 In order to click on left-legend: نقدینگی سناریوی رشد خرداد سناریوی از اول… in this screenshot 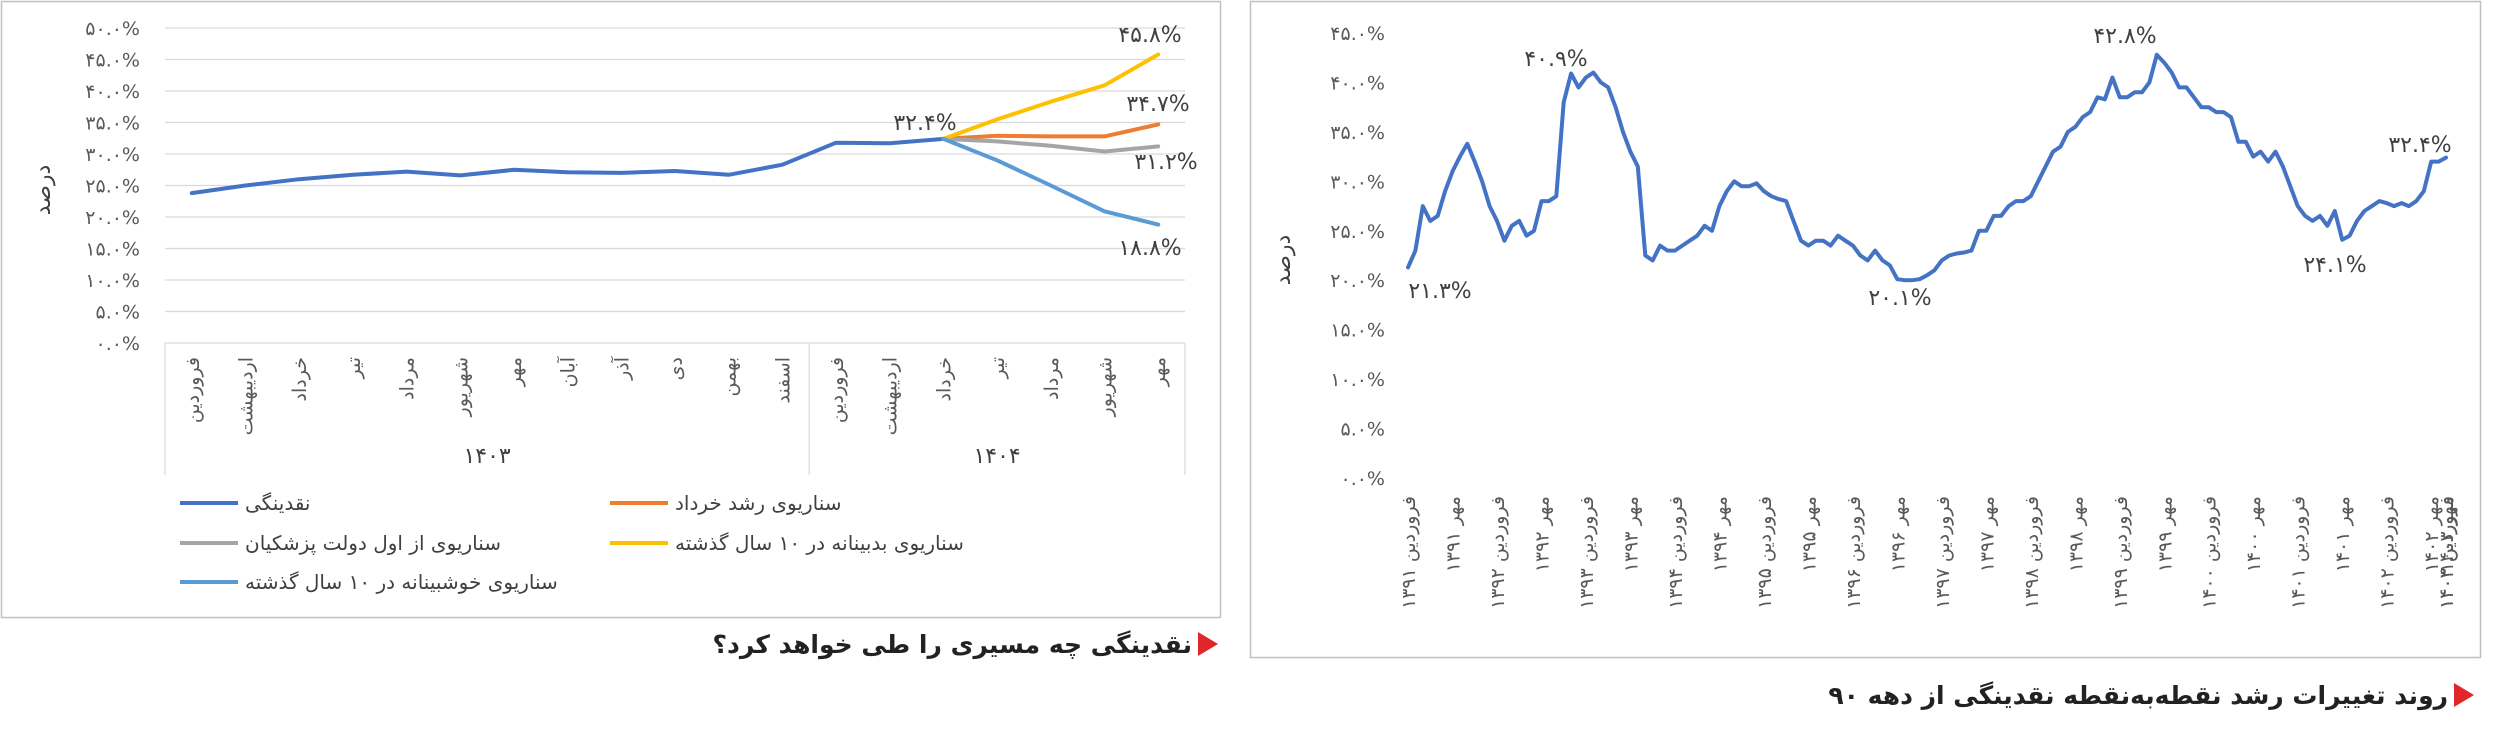, I will do `click(572, 542)`.